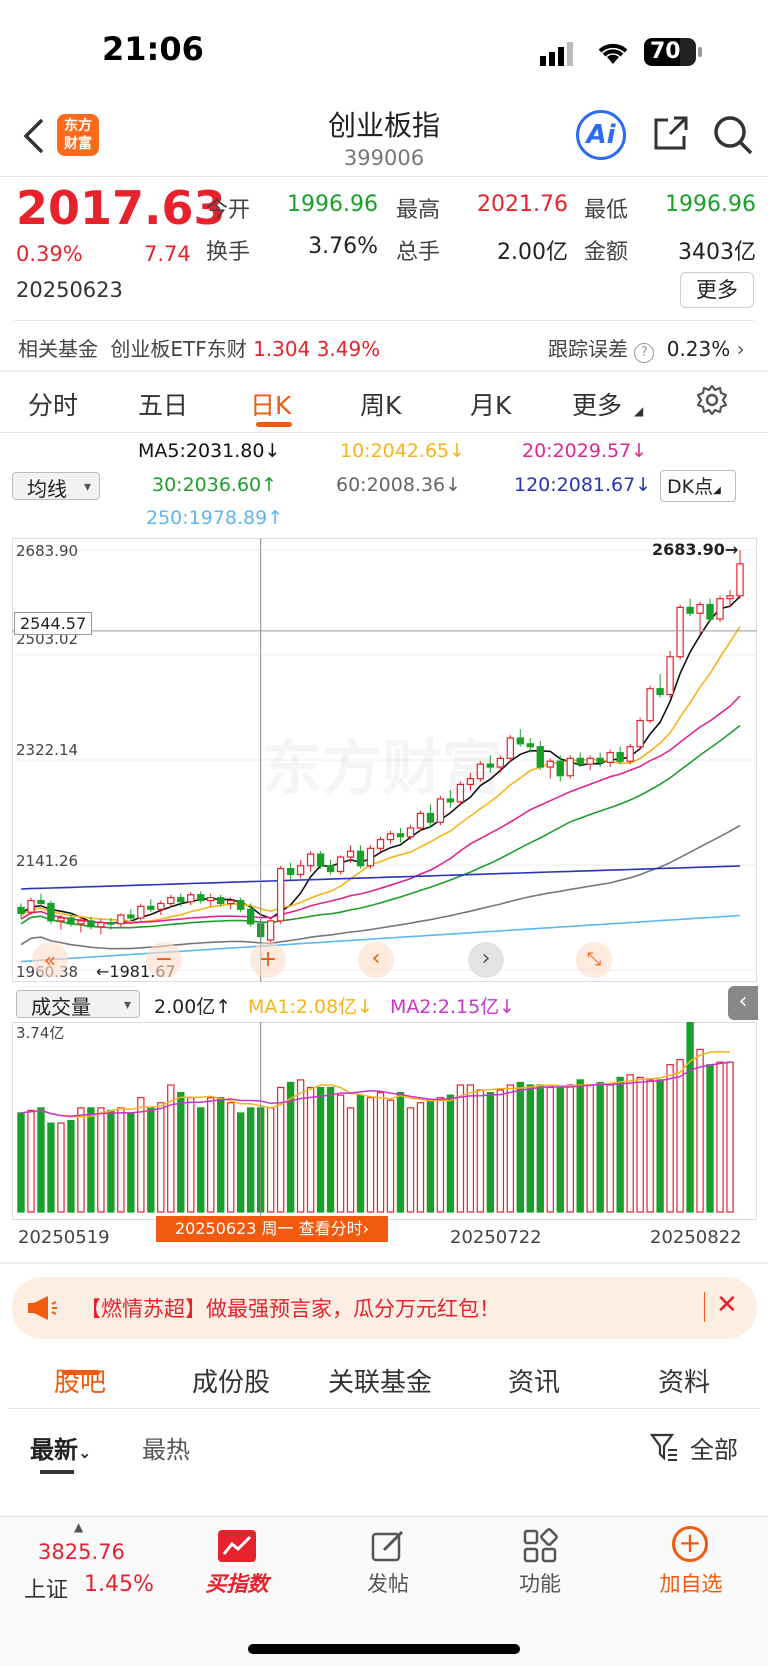 Image resolution: width=768 pixels, height=1666 pixels. What do you see at coordinates (540, 1584) in the screenshot?
I see `function-button: 功能` at bounding box center [540, 1584].